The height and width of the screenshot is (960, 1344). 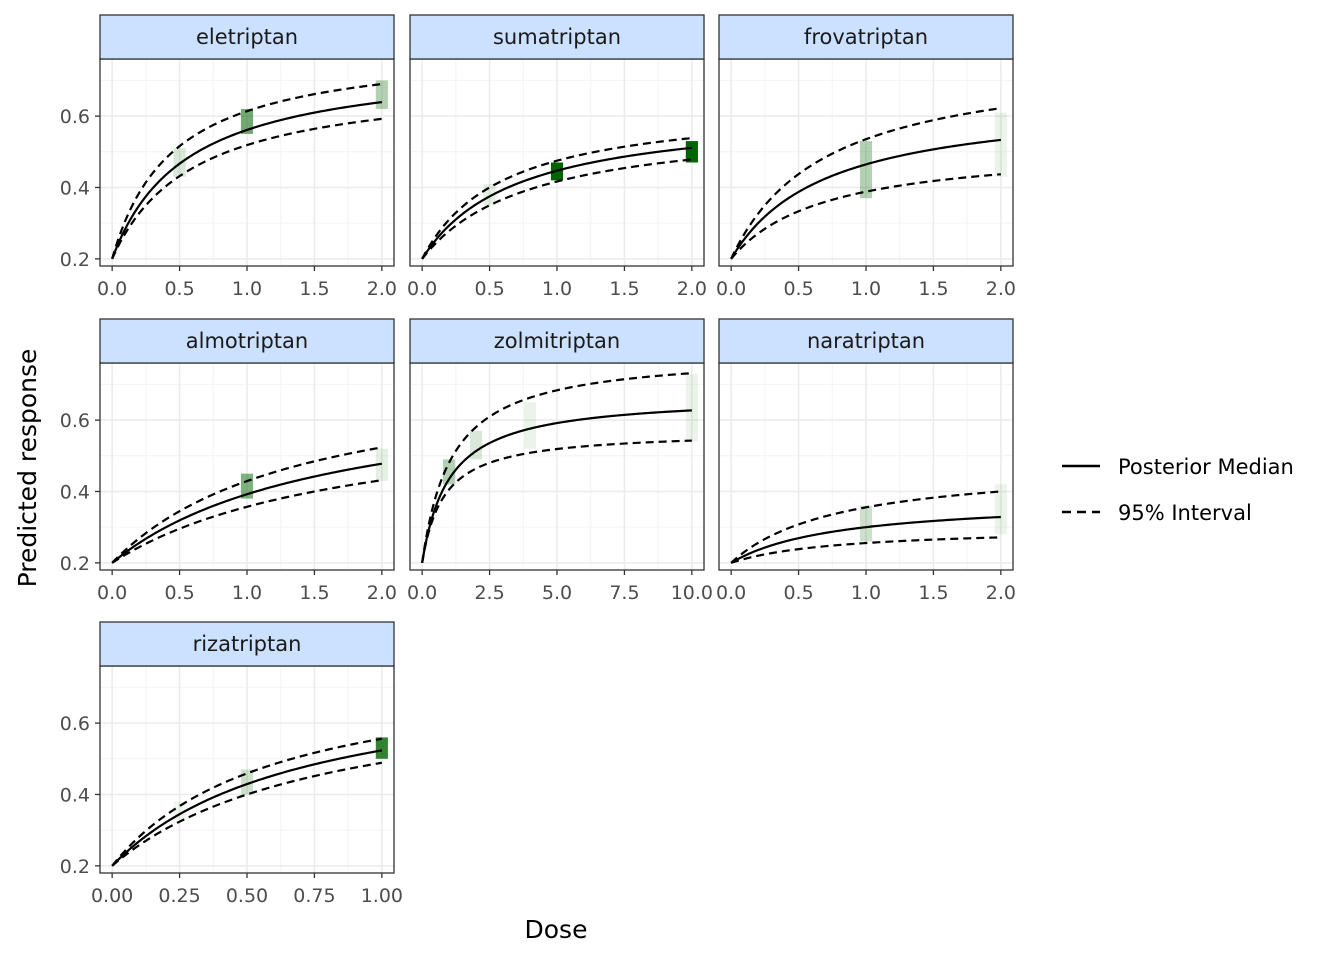 I want to click on panel-naratriptan: naratriptan 0.0 0.5 1.0 1.5 2.0, so click(x=866, y=461).